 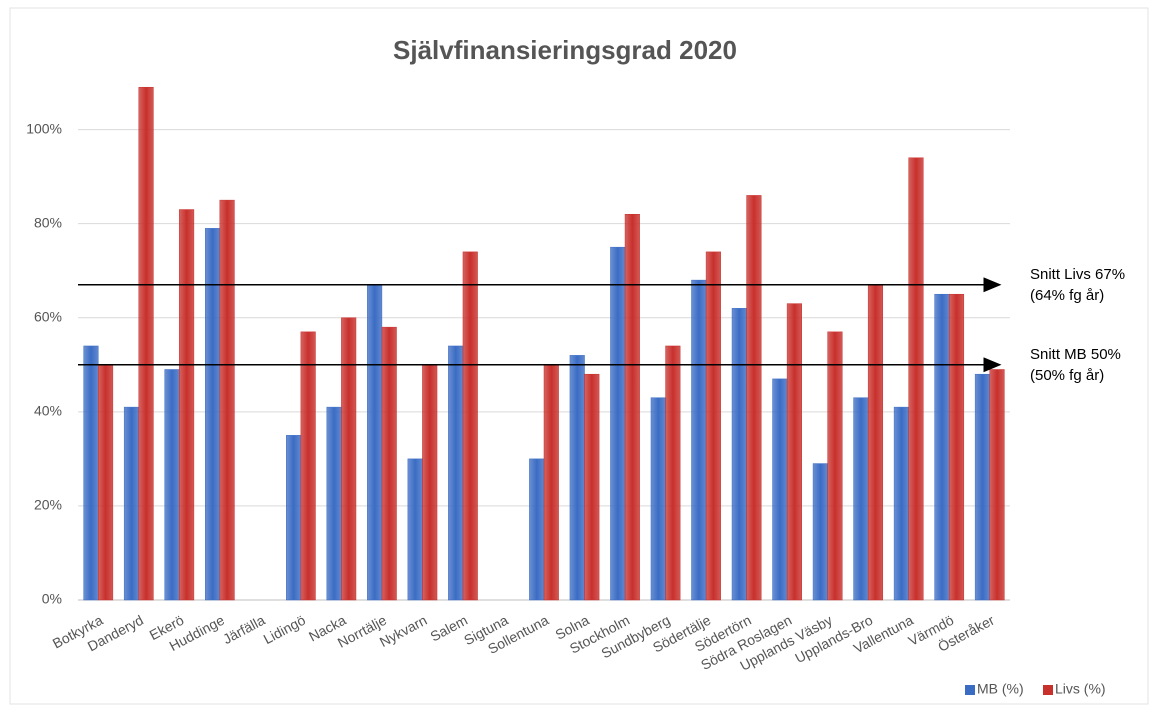 What do you see at coordinates (1067, 375) in the screenshot?
I see `reference-label: (50% fg år)` at bounding box center [1067, 375].